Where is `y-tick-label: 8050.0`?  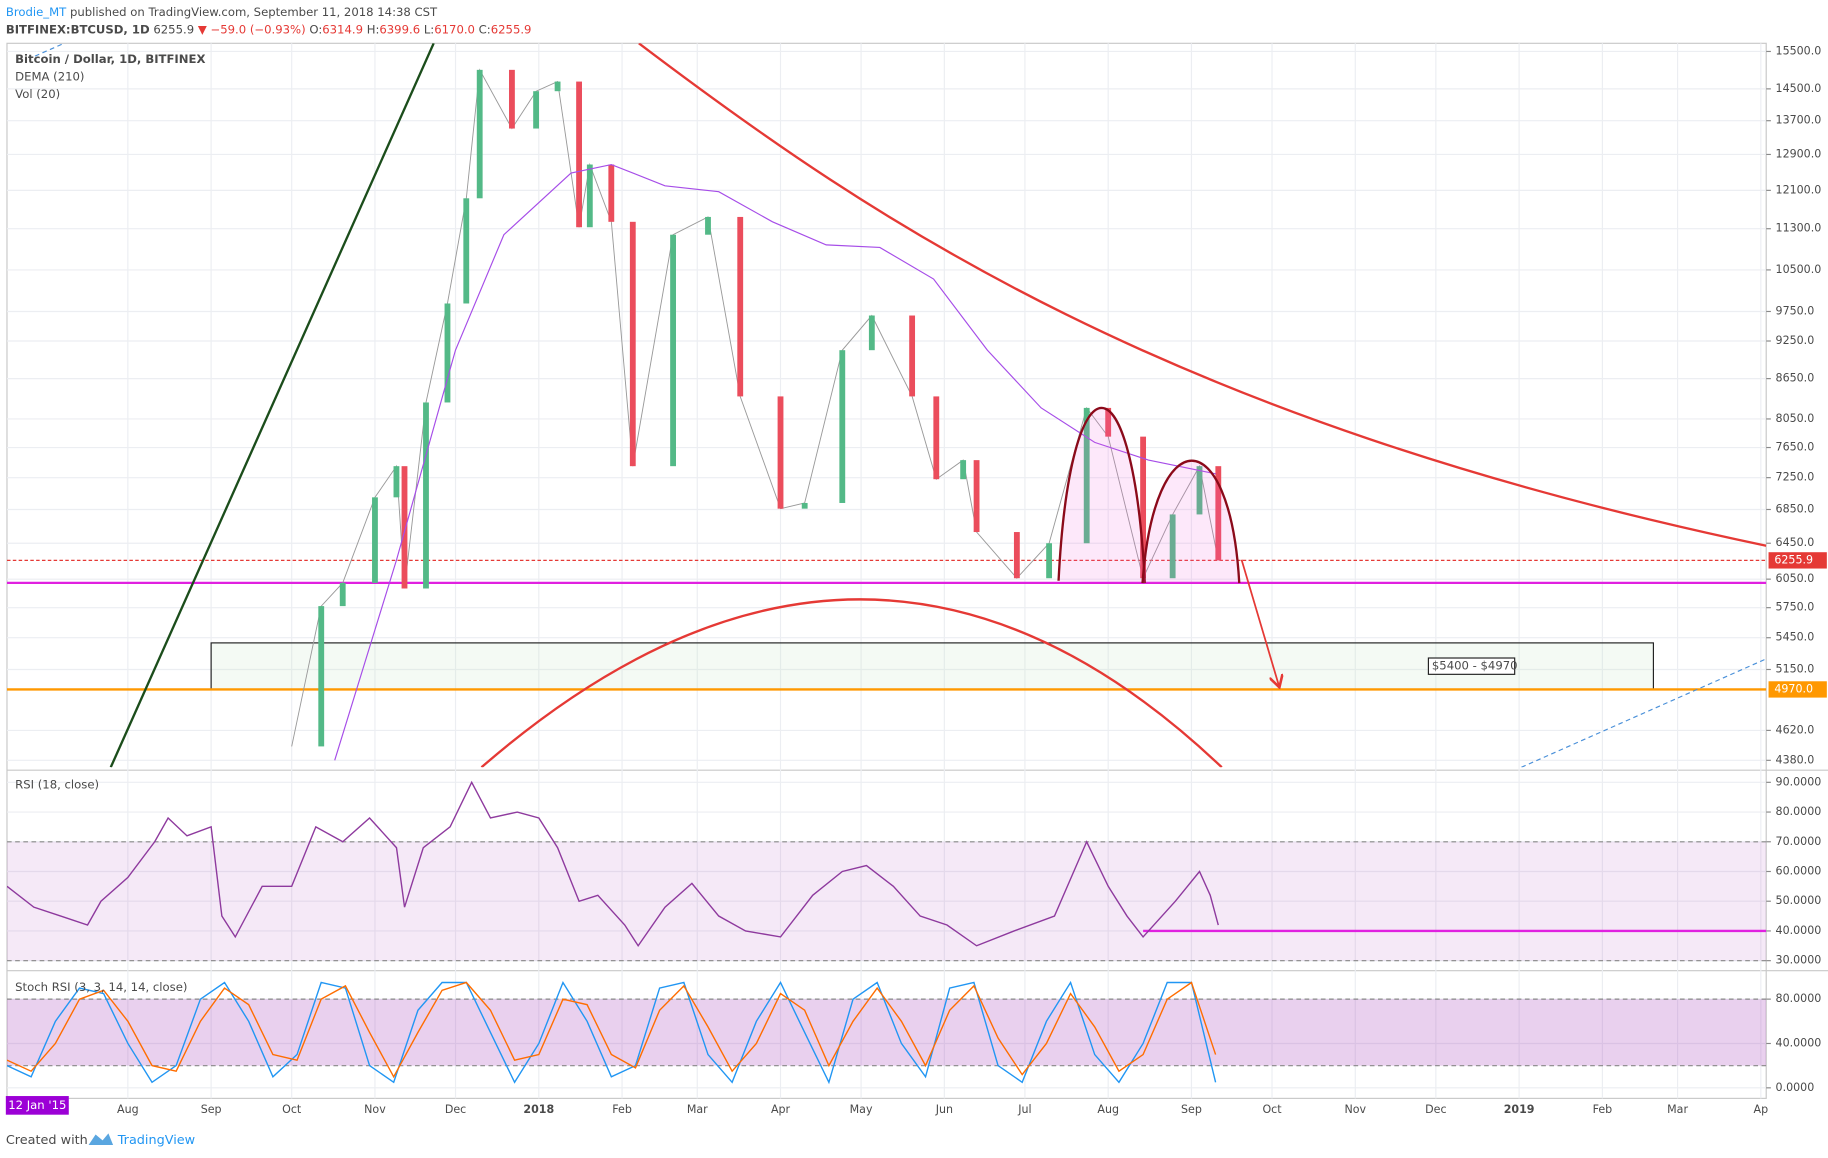
y-tick-label: 8050.0 is located at coordinates (1795, 418).